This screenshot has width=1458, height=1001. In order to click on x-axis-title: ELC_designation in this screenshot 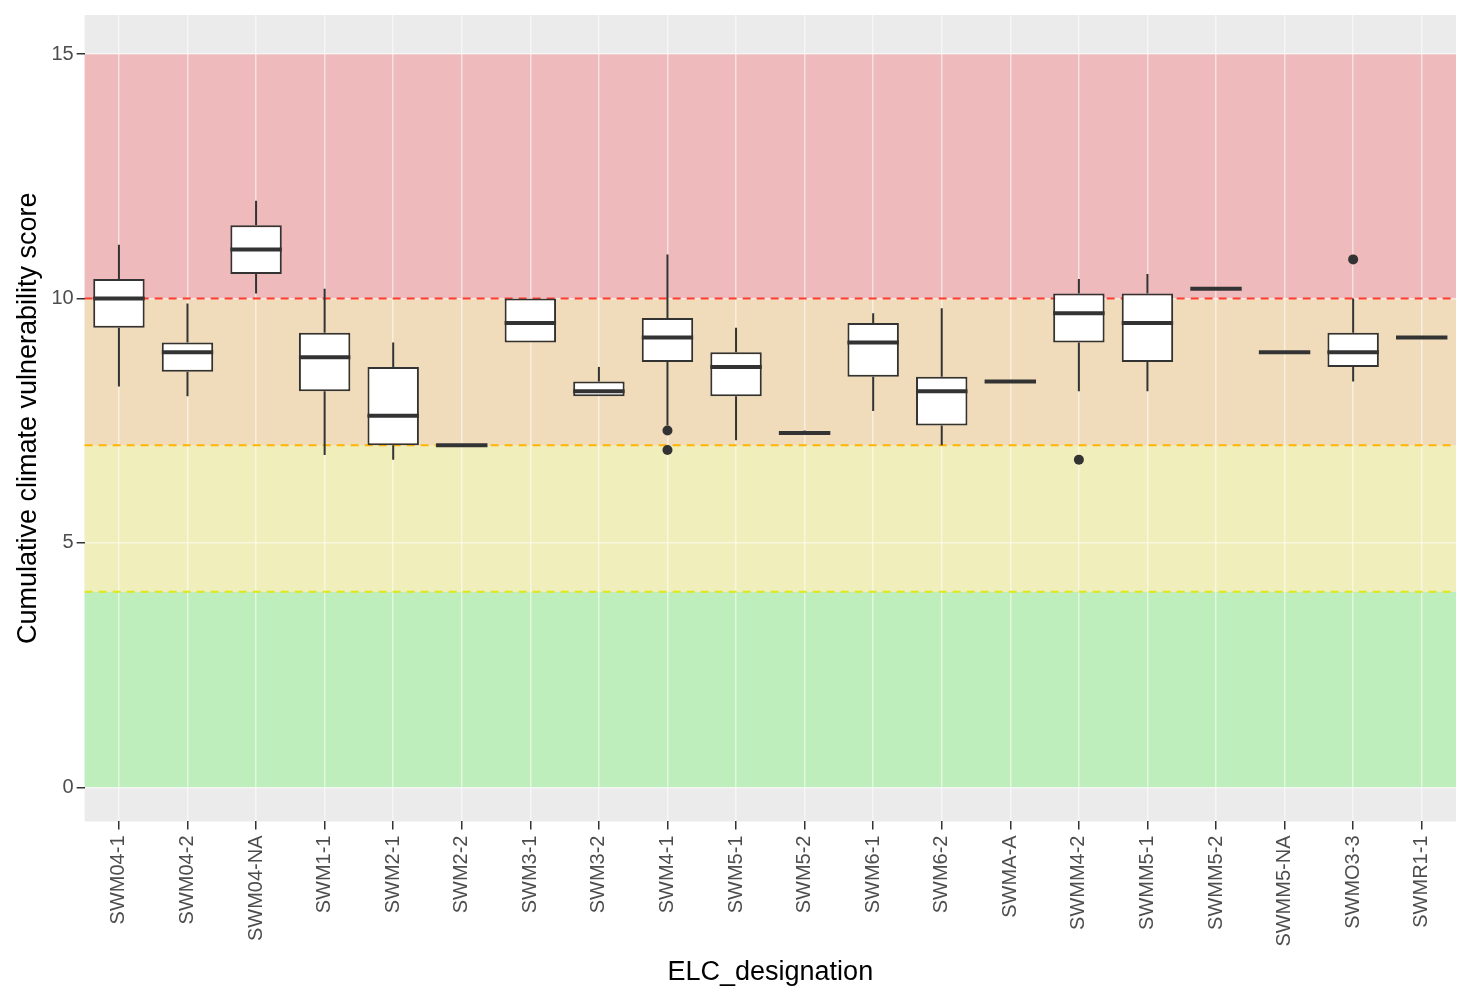, I will do `click(770, 971)`.